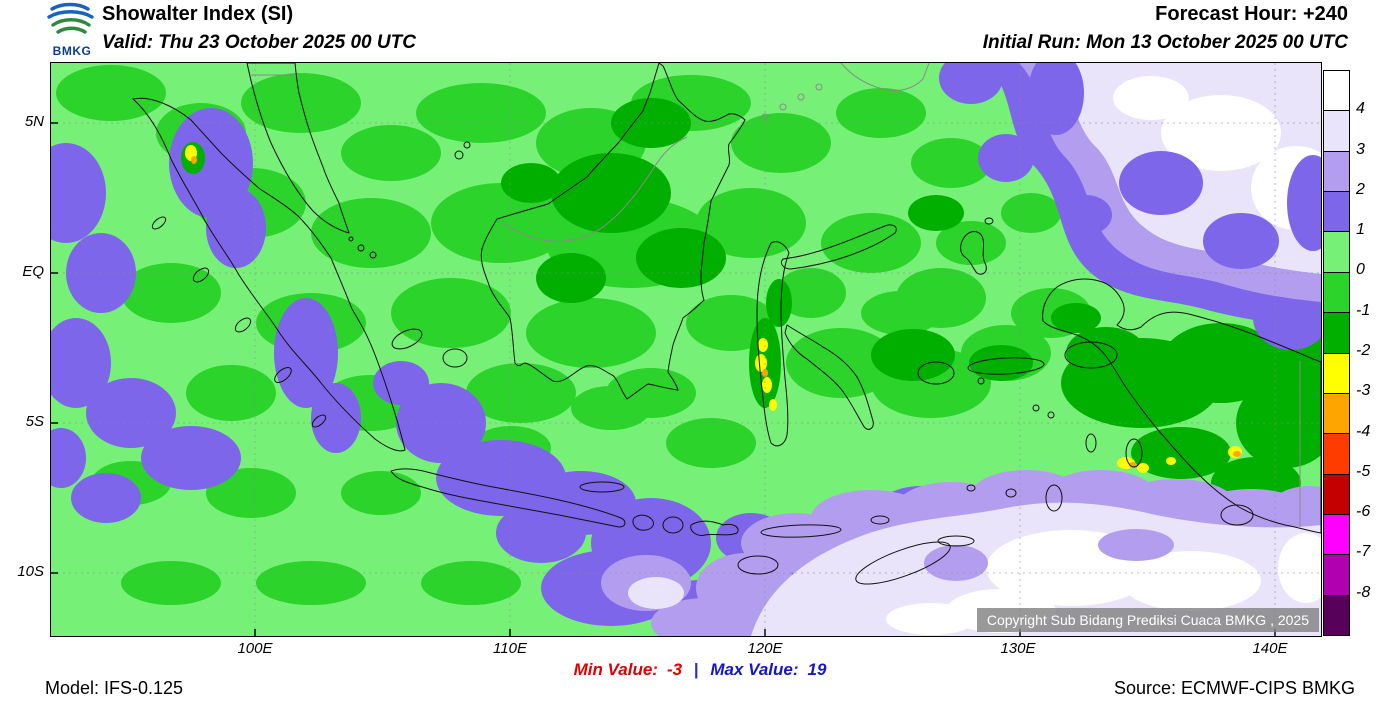 The height and width of the screenshot is (709, 1400). Describe the element at coordinates (114, 688) in the screenshot. I see `model-label: Model: IFS-0.125` at that location.